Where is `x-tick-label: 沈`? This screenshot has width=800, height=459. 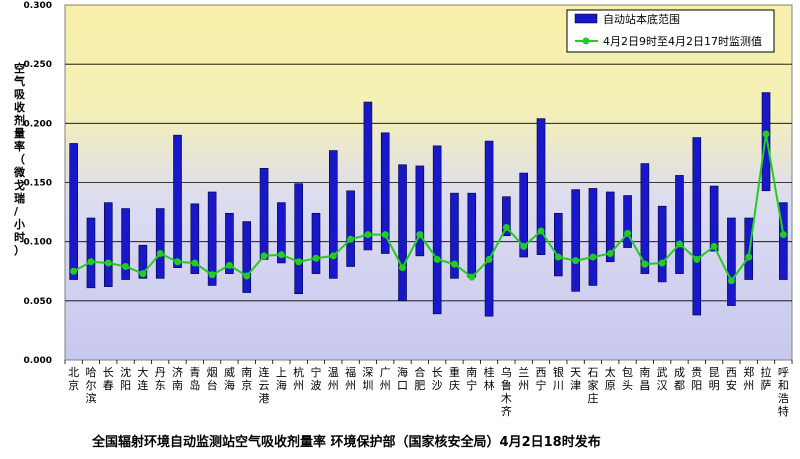 x-tick-label: 沈 is located at coordinates (125, 372).